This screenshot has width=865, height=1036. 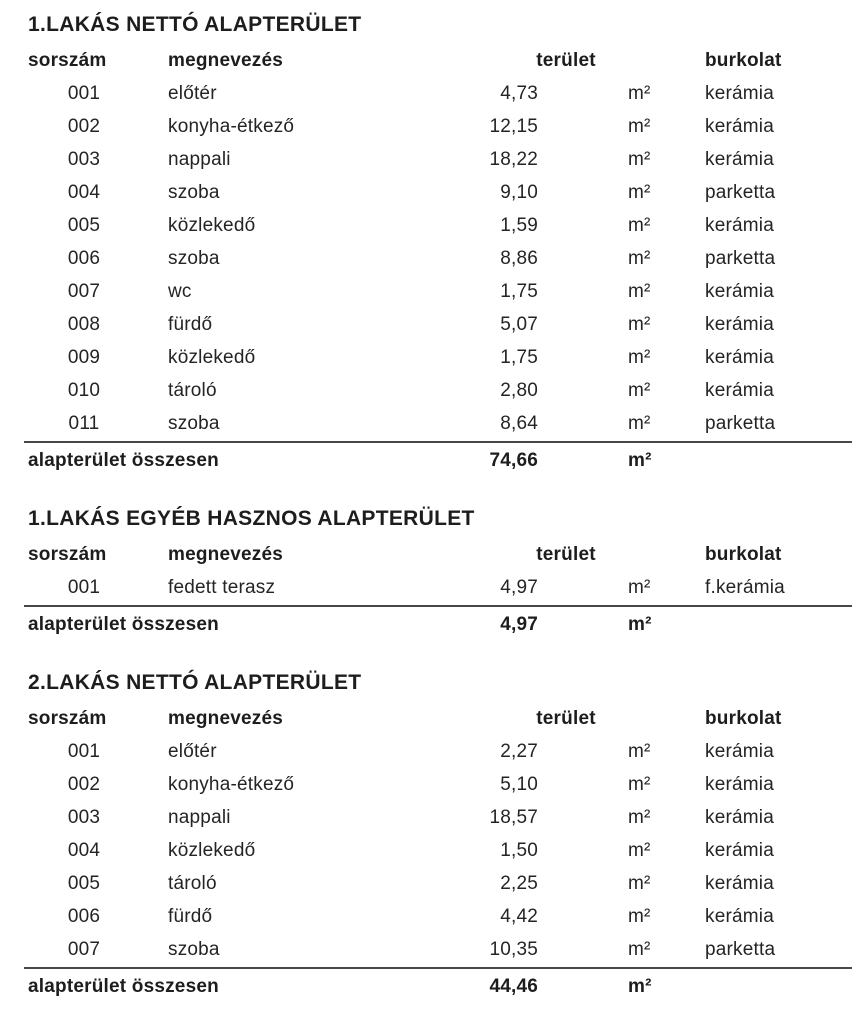 What do you see at coordinates (519, 291) in the screenshot?
I see `cell-terulet: 1,75` at bounding box center [519, 291].